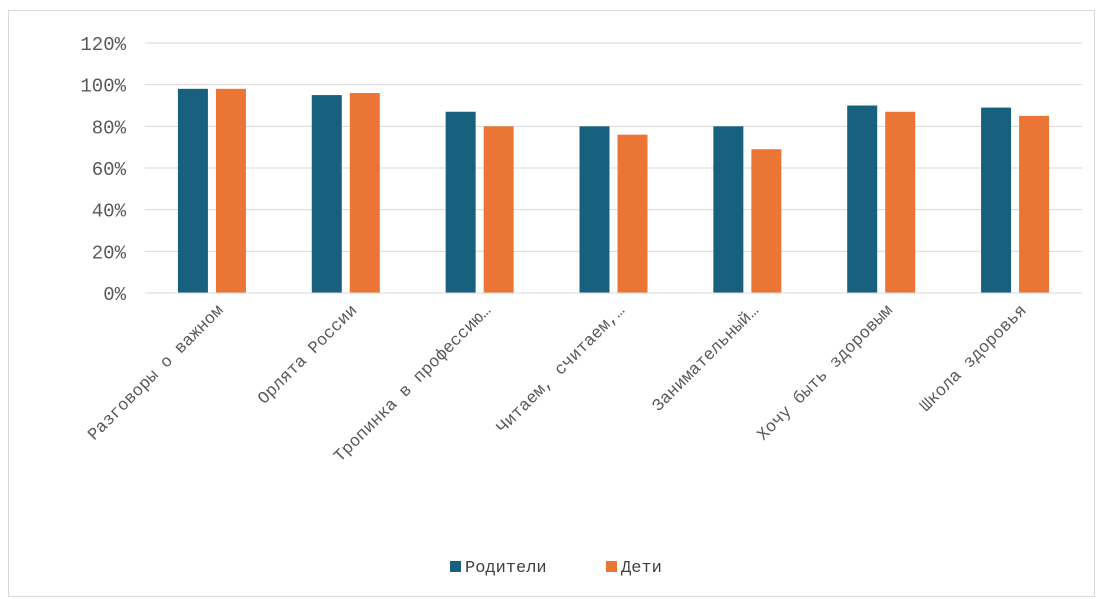 The image size is (1097, 599). What do you see at coordinates (109, 212) in the screenshot?
I see `y-tick-label: 40%` at bounding box center [109, 212].